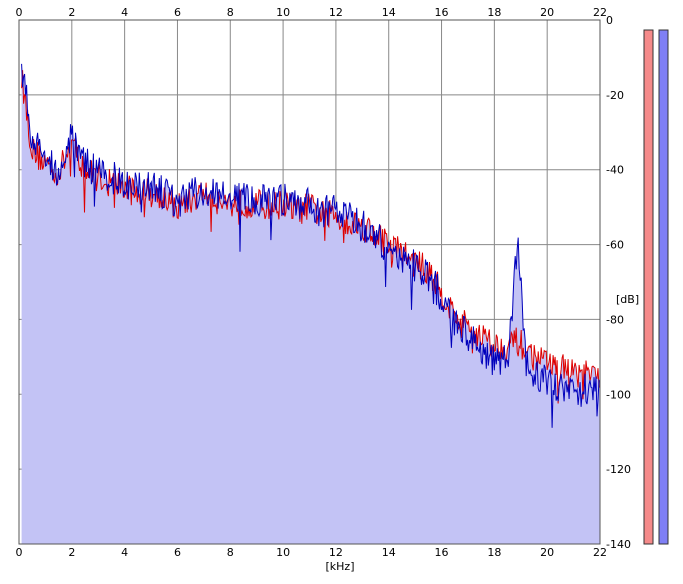 The width and height of the screenshot is (683, 584). Describe the element at coordinates (600, 12) in the screenshot. I see `x-tick-top-11: 22` at that location.